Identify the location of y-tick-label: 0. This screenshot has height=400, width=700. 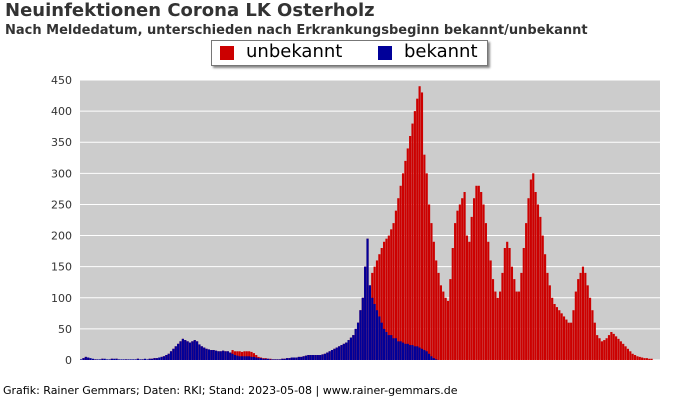
(68, 360).